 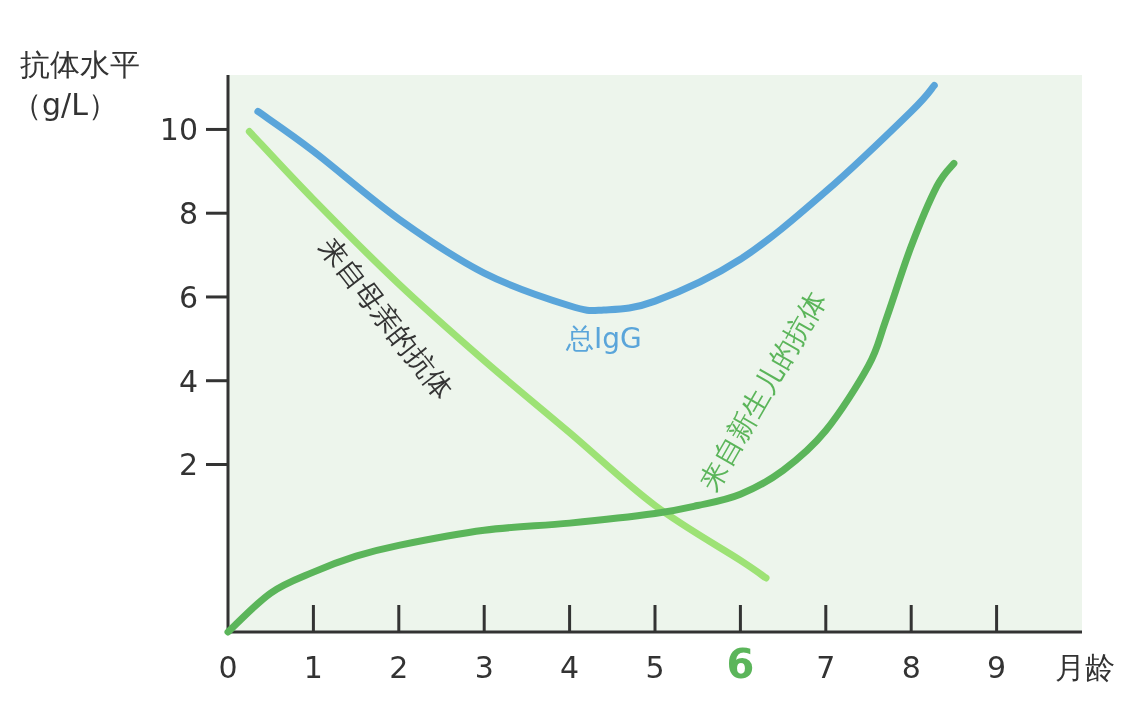 I want to click on y-tick-label: 10, so click(x=178, y=130).